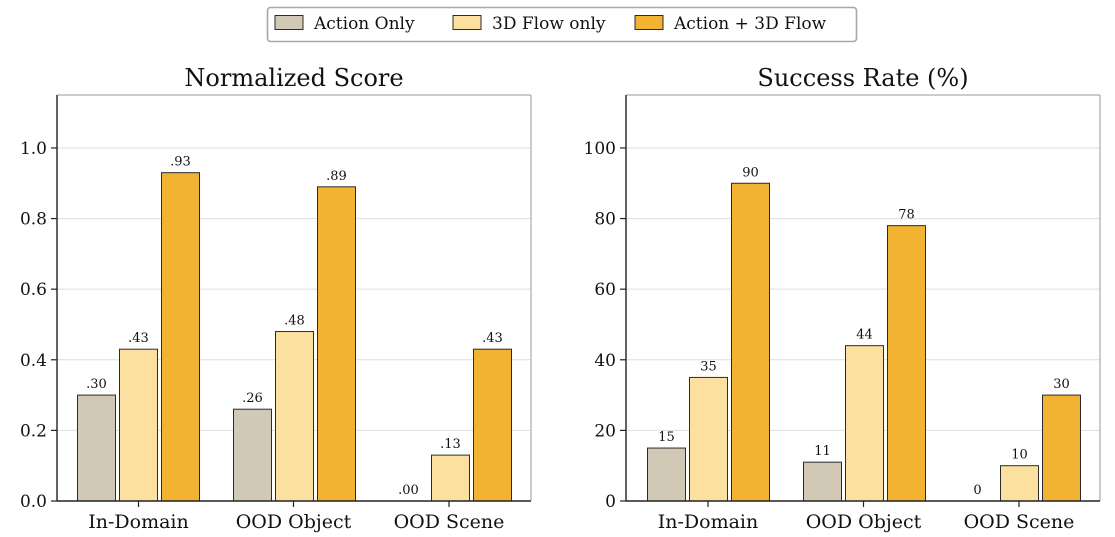 The height and width of the screenshot is (537, 1115). What do you see at coordinates (33, 431) in the screenshot?
I see `y-tick-label: 0.2` at bounding box center [33, 431].